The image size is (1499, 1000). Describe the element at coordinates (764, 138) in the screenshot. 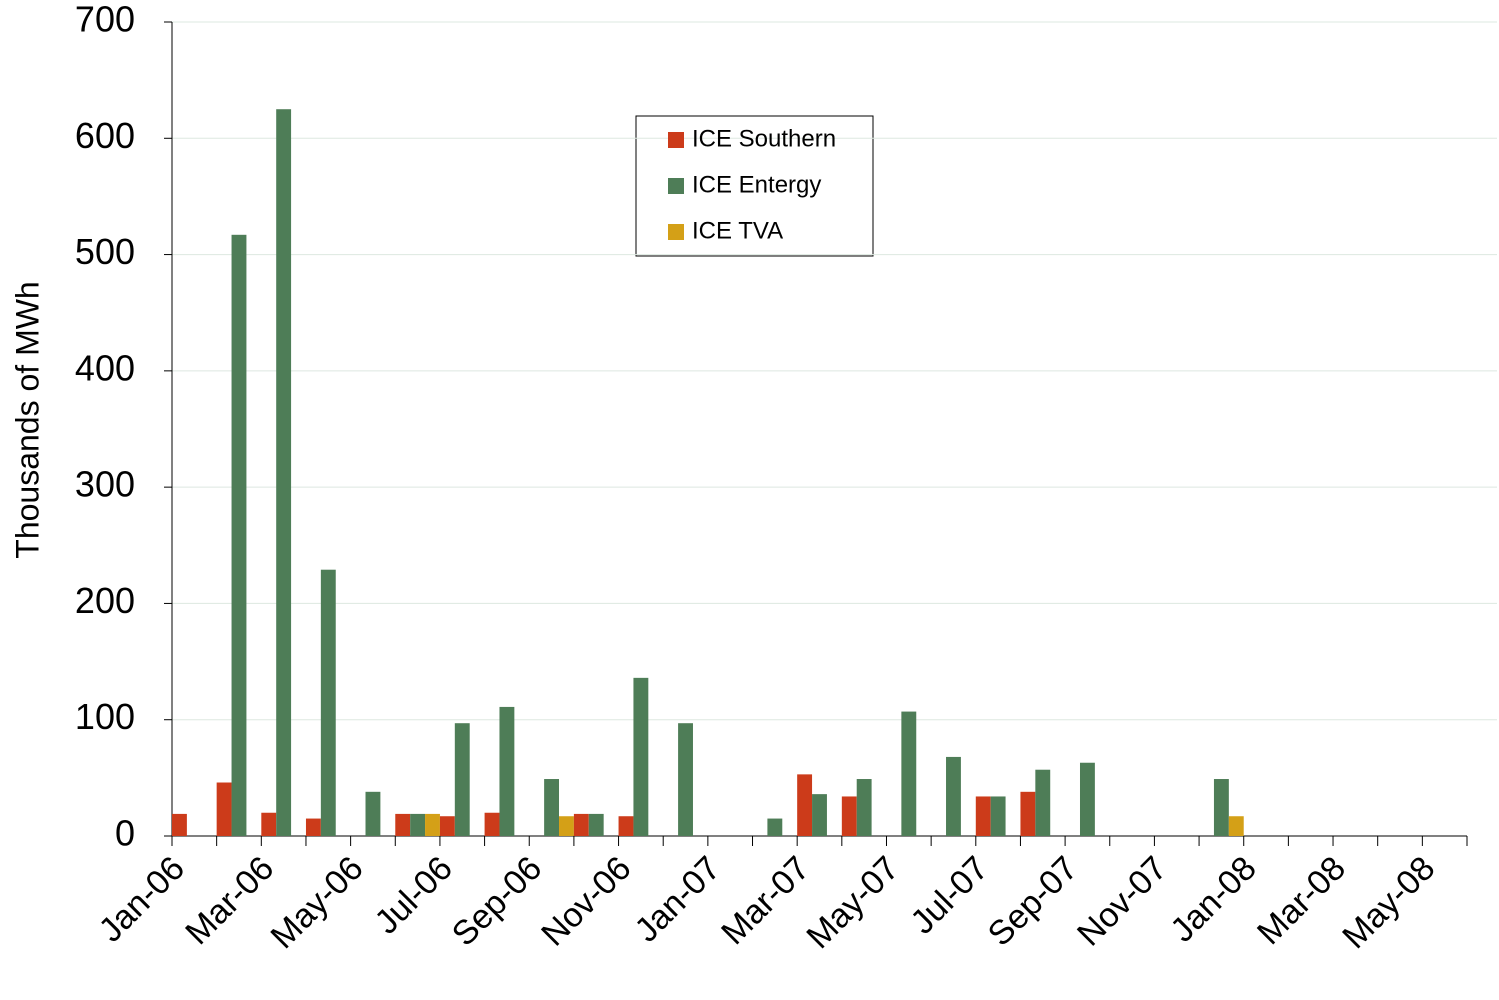

I see `legend-label: ICE Southern` at that location.